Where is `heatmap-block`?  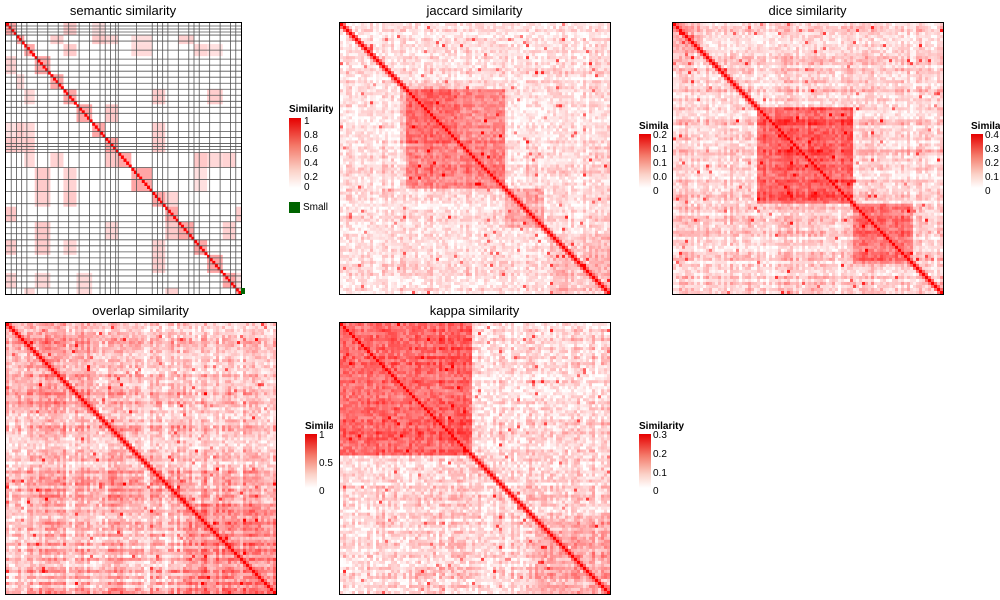 heatmap-block is located at coordinates (29, 290).